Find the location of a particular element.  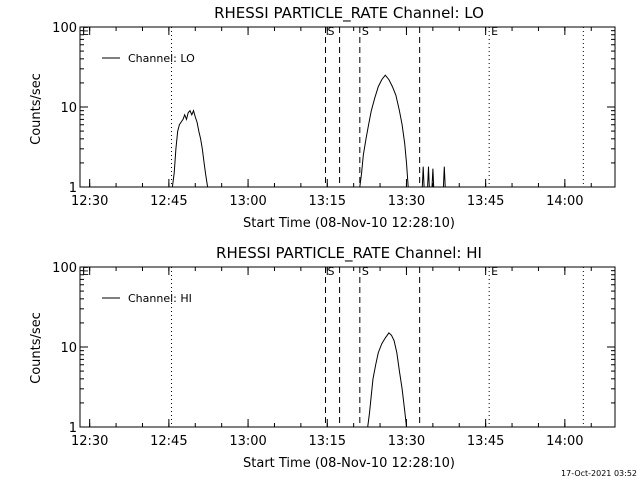

generation-timestamp: 17-Oct-2021 03:52 is located at coordinates (599, 473).